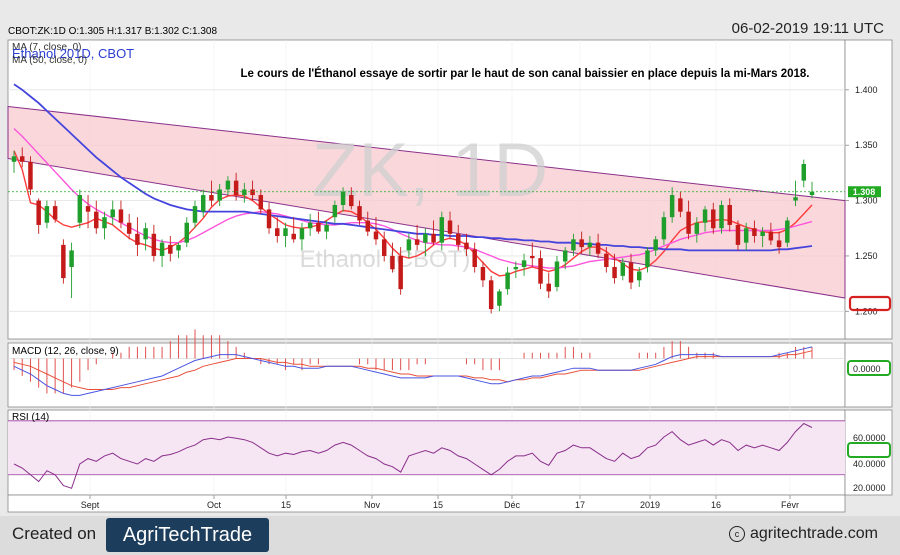 This screenshot has height=555, width=900. Describe the element at coordinates (90, 505) in the screenshot. I see `date-label: Sept` at that location.